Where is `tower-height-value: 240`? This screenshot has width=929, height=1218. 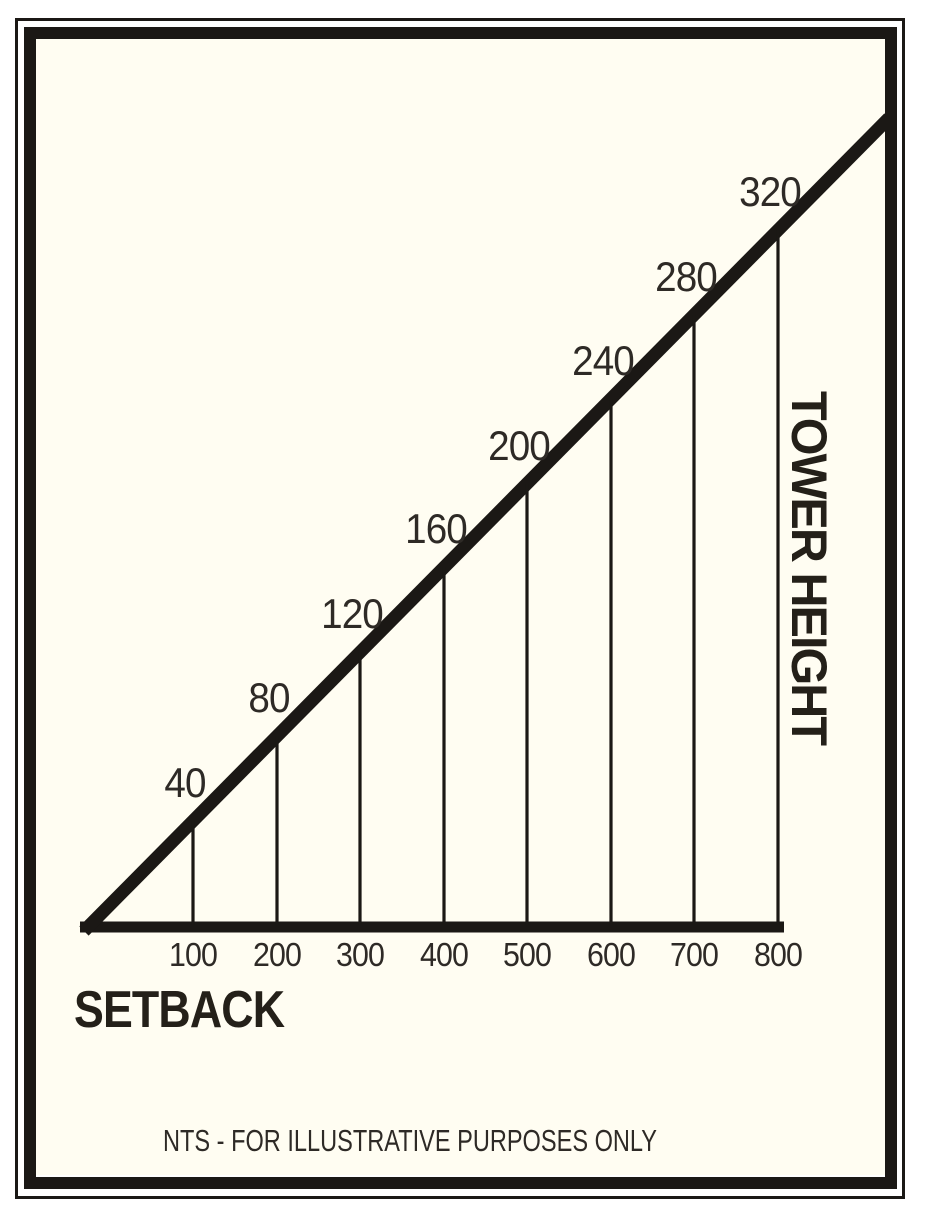
tower-height-value: 240 is located at coordinates (603, 360).